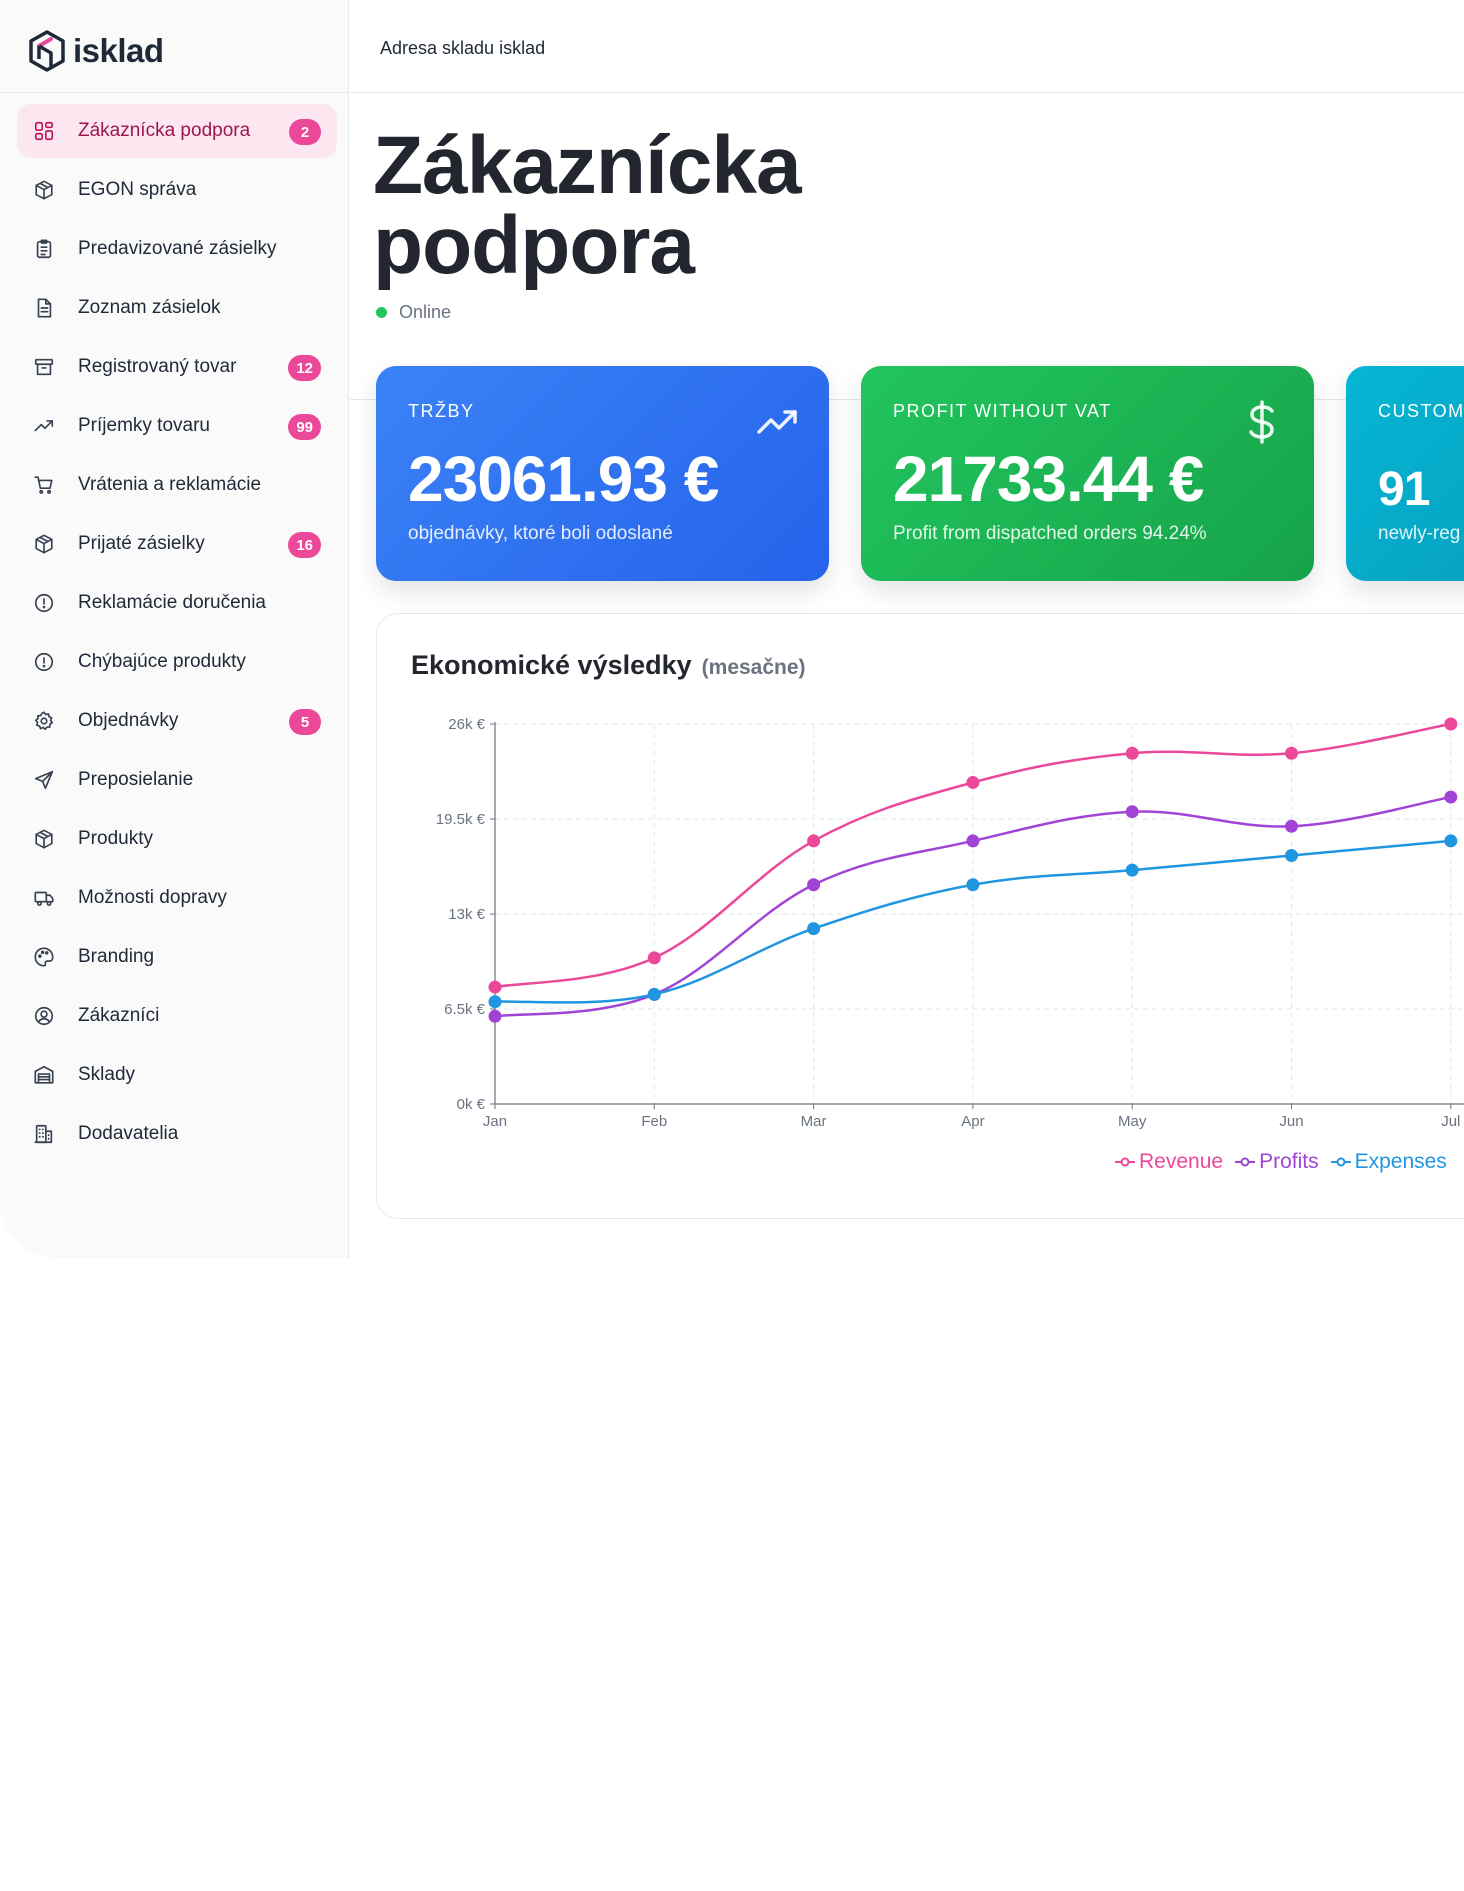 The height and width of the screenshot is (1891, 1464). I want to click on logo: isklad, so click(95, 51).